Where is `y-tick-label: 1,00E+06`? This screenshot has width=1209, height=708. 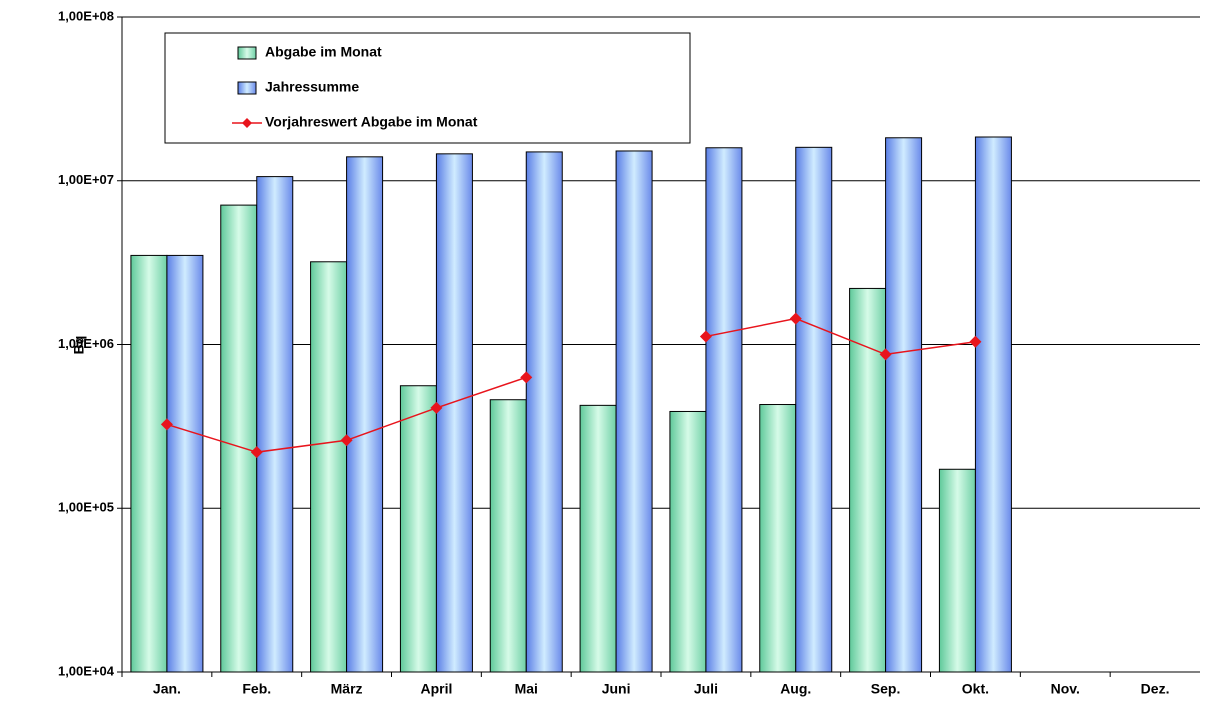 y-tick-label: 1,00E+06 is located at coordinates (86, 343).